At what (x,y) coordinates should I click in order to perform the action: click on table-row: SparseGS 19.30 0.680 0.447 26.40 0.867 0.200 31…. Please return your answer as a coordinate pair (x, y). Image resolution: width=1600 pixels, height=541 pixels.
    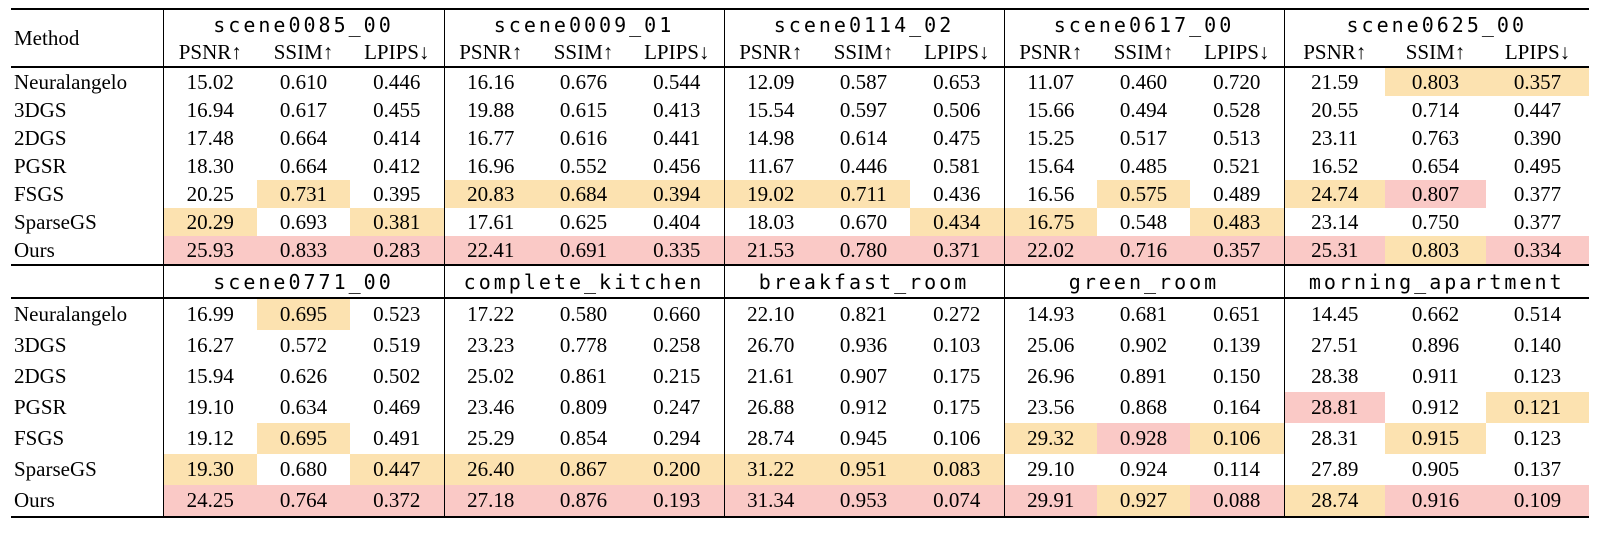
    Looking at the image, I should click on (800, 469).